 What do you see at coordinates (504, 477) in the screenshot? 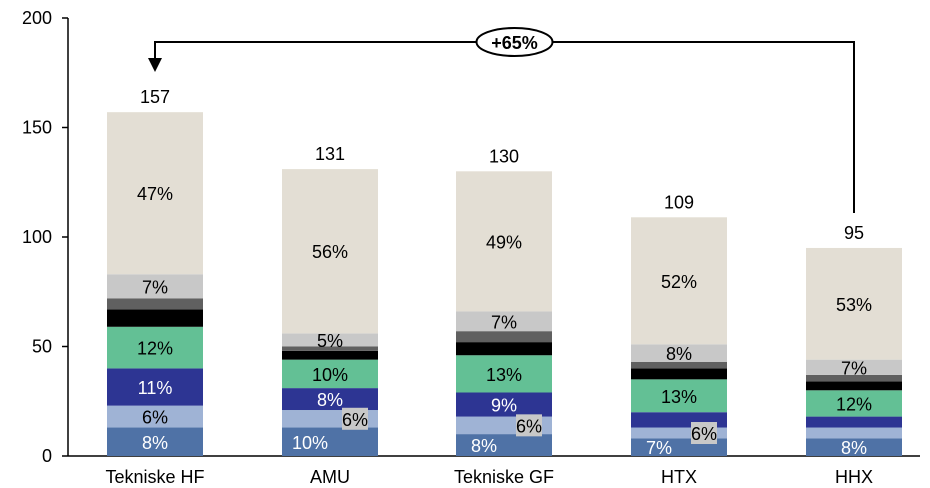
I see `x-tick-label: Tekniske GF` at bounding box center [504, 477].